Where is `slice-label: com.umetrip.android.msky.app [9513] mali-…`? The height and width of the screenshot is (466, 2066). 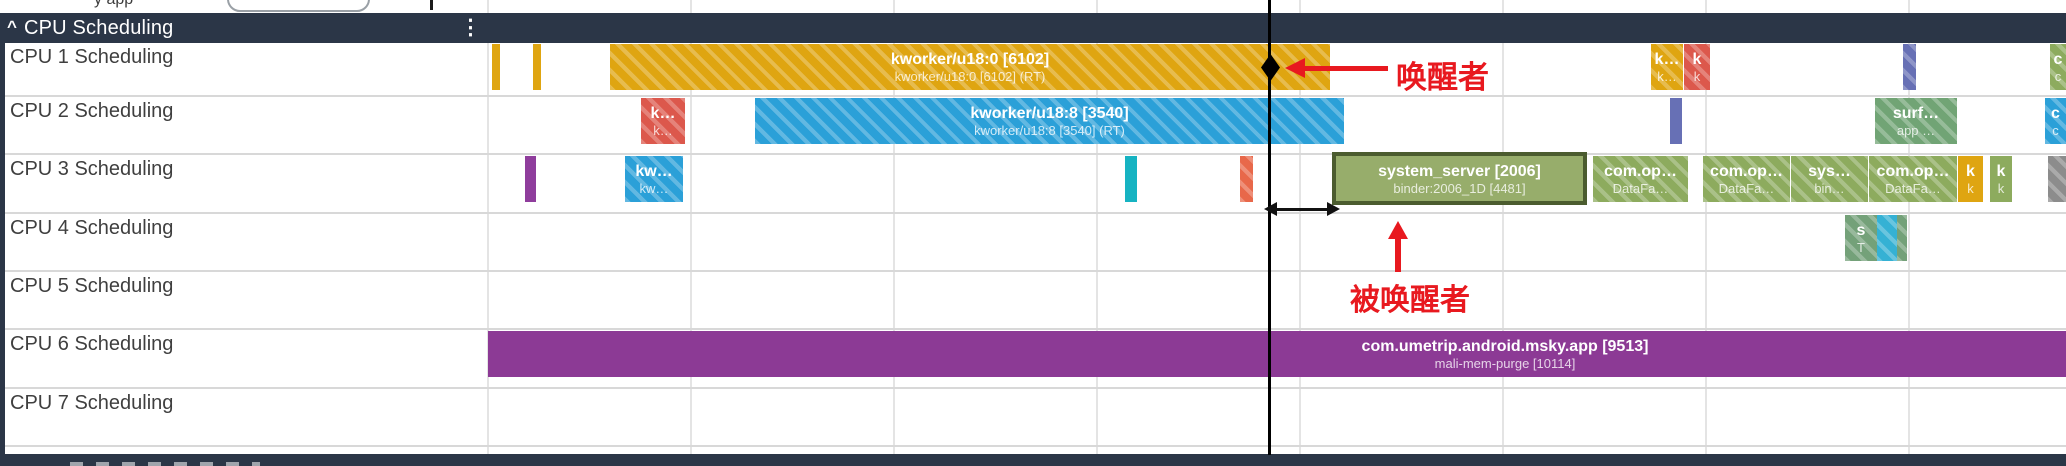 slice-label: com.umetrip.android.msky.app [9513] mali-… is located at coordinates (1505, 354).